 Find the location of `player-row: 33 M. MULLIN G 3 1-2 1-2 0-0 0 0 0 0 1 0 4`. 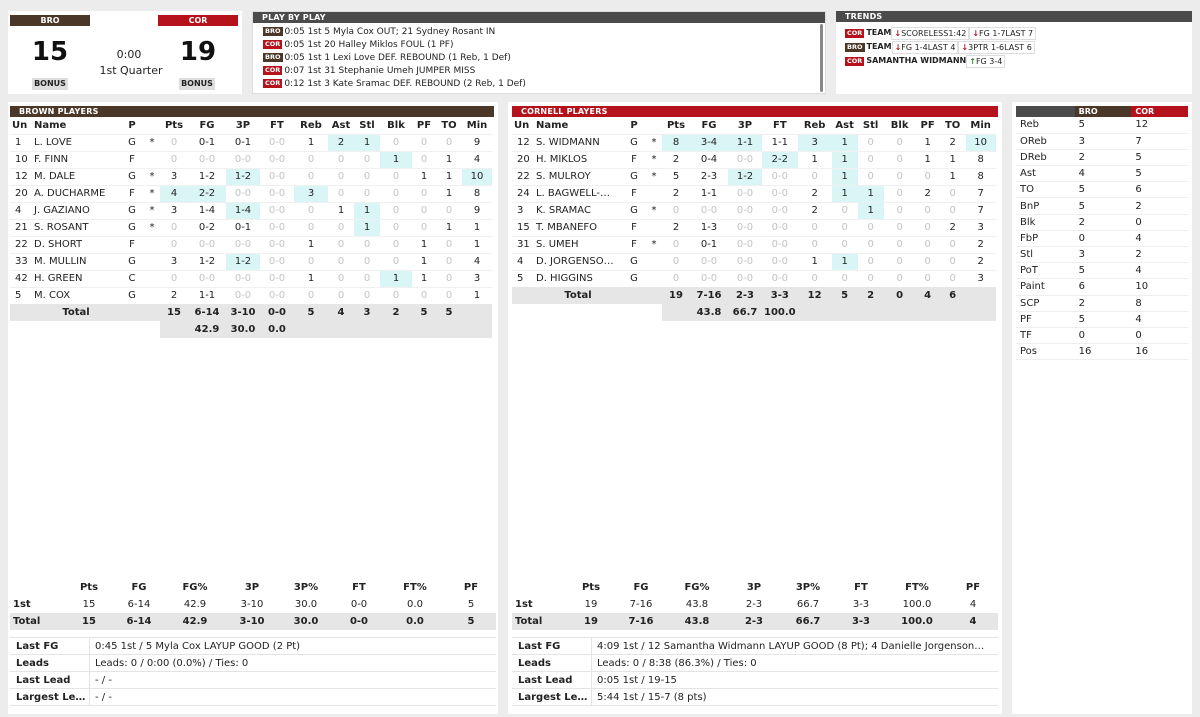

player-row: 33 M. MULLIN G 3 1-2 1-2 0-0 0 0 0 0 1 0 4 is located at coordinates (251, 261).